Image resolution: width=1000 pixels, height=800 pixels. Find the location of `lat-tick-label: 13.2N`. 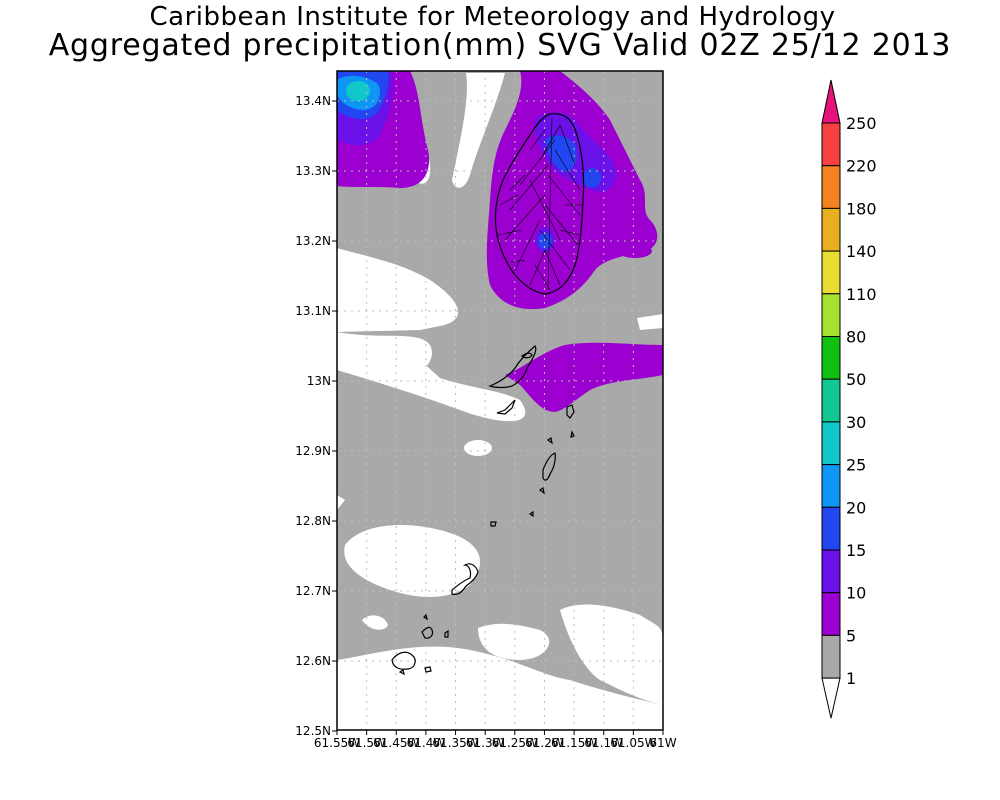

lat-tick-label: 13.2N is located at coordinates (313, 241).